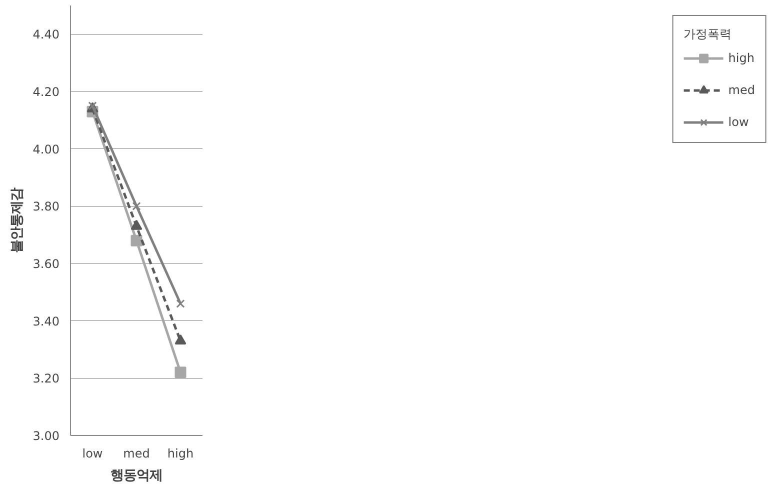  What do you see at coordinates (46, 321) in the screenshot?
I see `y-tick-label: 3.40` at bounding box center [46, 321].